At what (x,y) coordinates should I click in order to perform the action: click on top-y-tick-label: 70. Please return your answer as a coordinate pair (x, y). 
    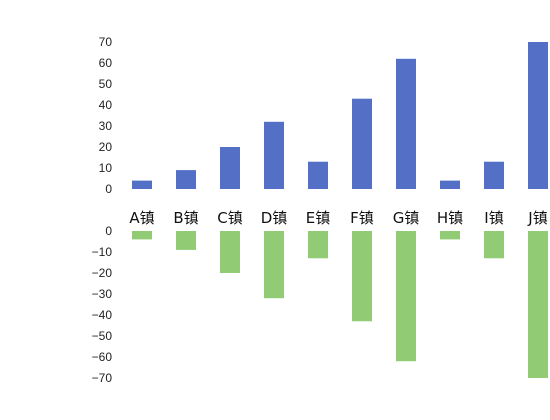
    Looking at the image, I should click on (106, 42).